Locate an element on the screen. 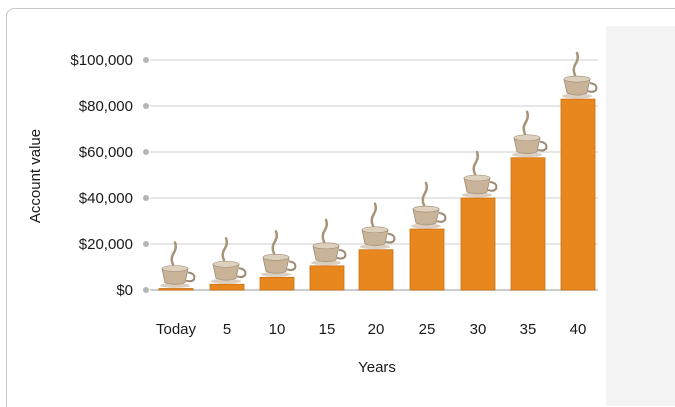 The image size is (675, 407). y-tick-label: $40,000 is located at coordinates (106, 198).